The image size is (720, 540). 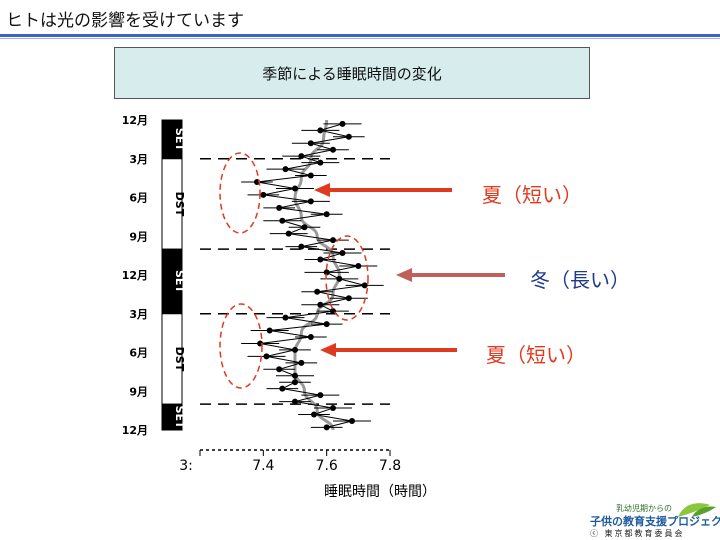 What do you see at coordinates (580, 280) in the screenshot?
I see `annotation-winter: 冬（長い）` at bounding box center [580, 280].